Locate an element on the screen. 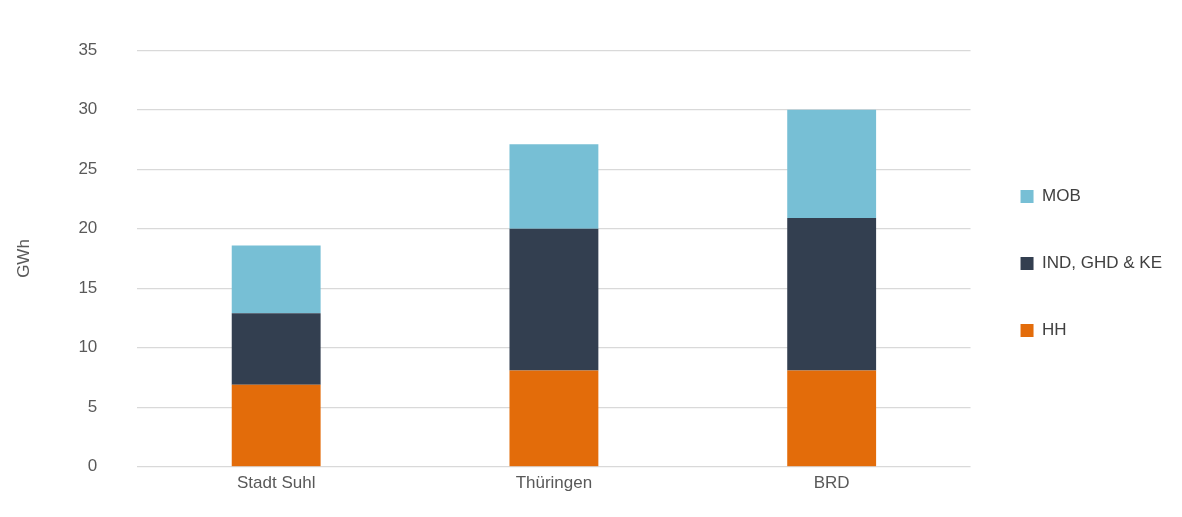 This screenshot has width=1182, height=517. y-tick-label: 35 is located at coordinates (88, 49).